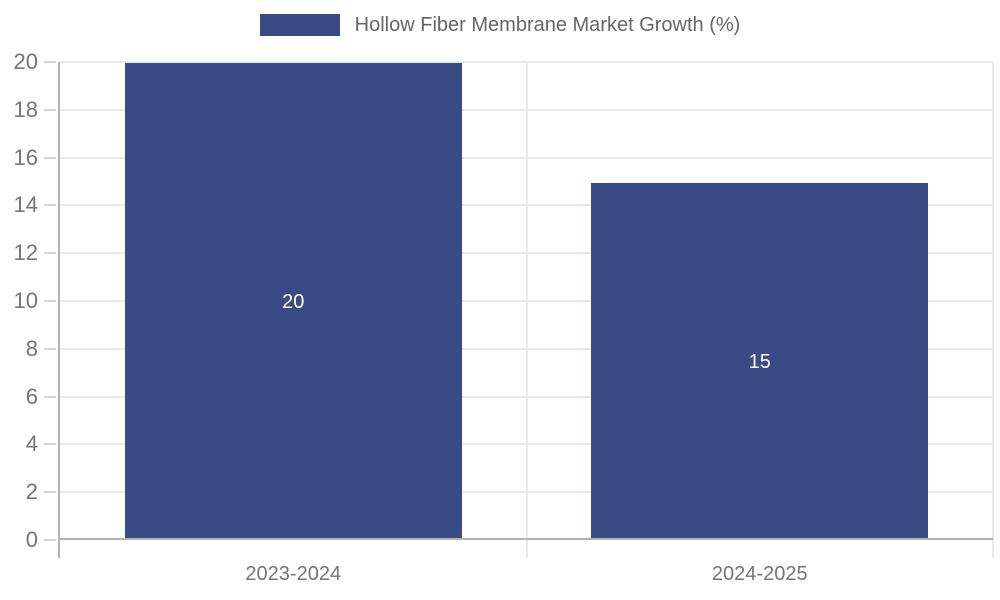  What do you see at coordinates (25, 253) in the screenshot?
I see `y-tick-label-12: 12` at bounding box center [25, 253].